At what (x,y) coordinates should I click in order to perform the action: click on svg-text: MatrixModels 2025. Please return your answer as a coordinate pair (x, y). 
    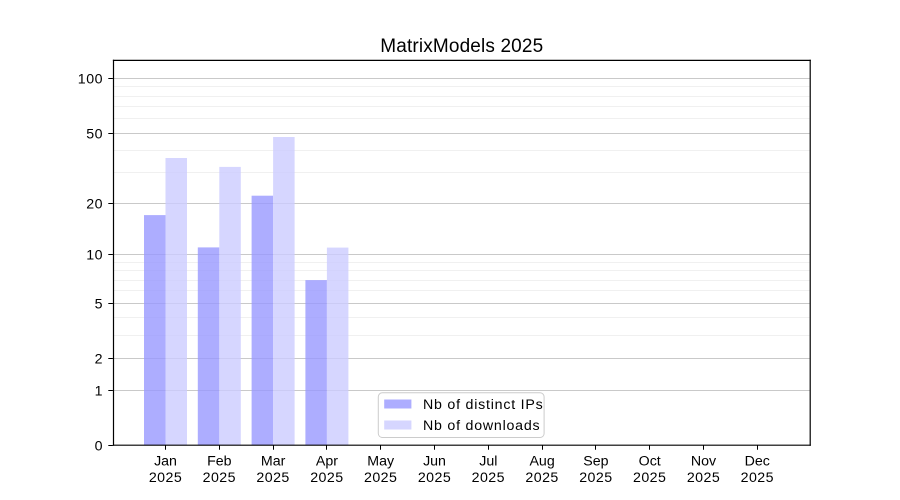
    Looking at the image, I should click on (461, 46).